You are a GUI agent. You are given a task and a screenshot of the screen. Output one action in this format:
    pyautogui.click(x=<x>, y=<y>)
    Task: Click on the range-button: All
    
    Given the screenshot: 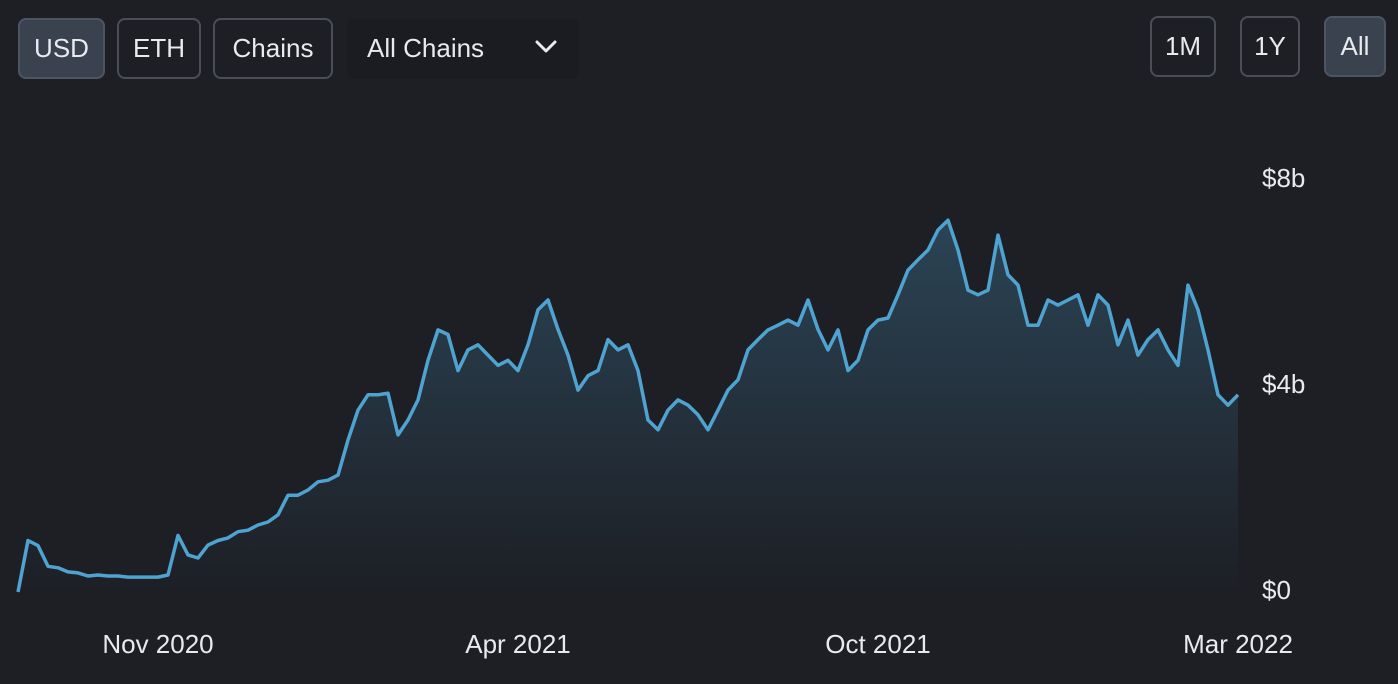 What is the action you would take?
    pyautogui.click(x=1355, y=46)
    